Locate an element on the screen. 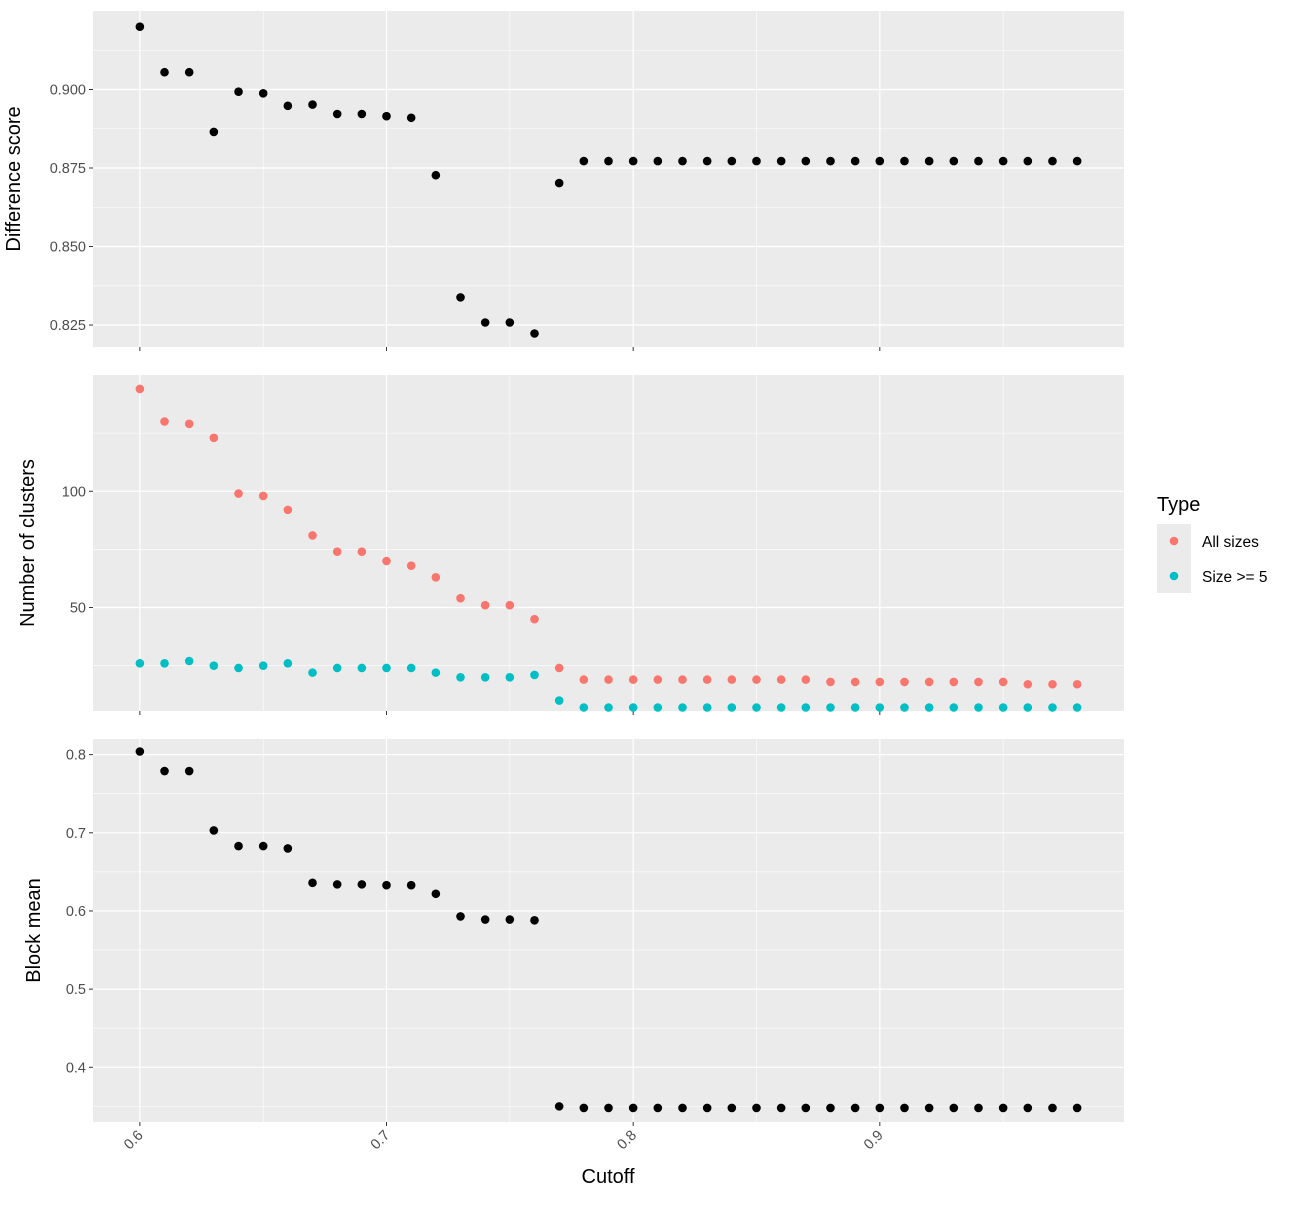  y-tick-label: 0.5 is located at coordinates (76, 990).